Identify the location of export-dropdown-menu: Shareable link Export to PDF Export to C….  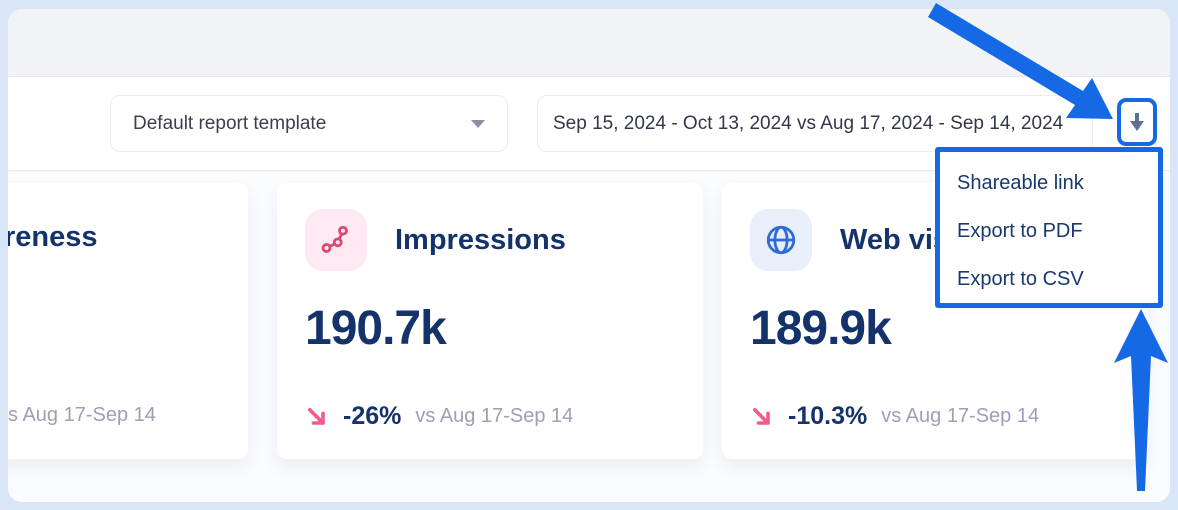
(1049, 227).